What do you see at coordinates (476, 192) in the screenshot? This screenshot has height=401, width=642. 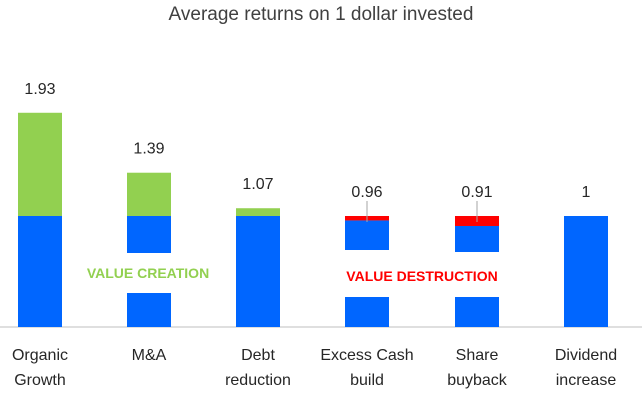 I see `value-label: 0.91` at bounding box center [476, 192].